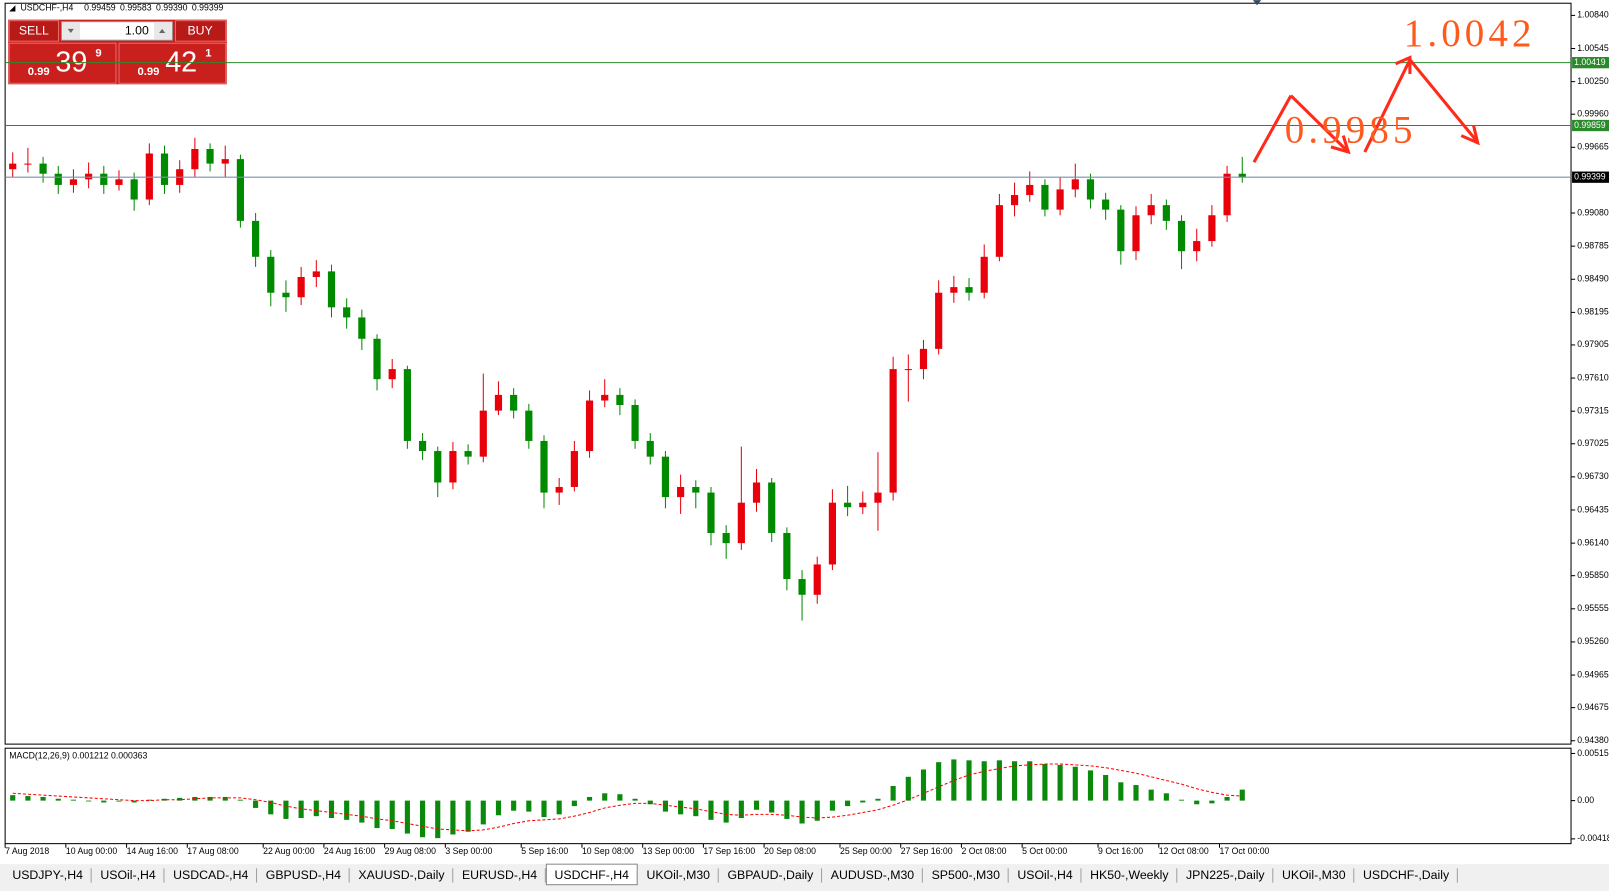 This screenshot has width=1609, height=891. What do you see at coordinates (208, 8) in the screenshot?
I see `quote-close: 0.99399` at bounding box center [208, 8].